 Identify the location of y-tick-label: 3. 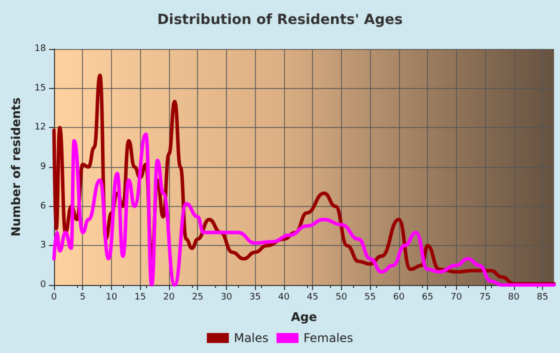
(43, 245).